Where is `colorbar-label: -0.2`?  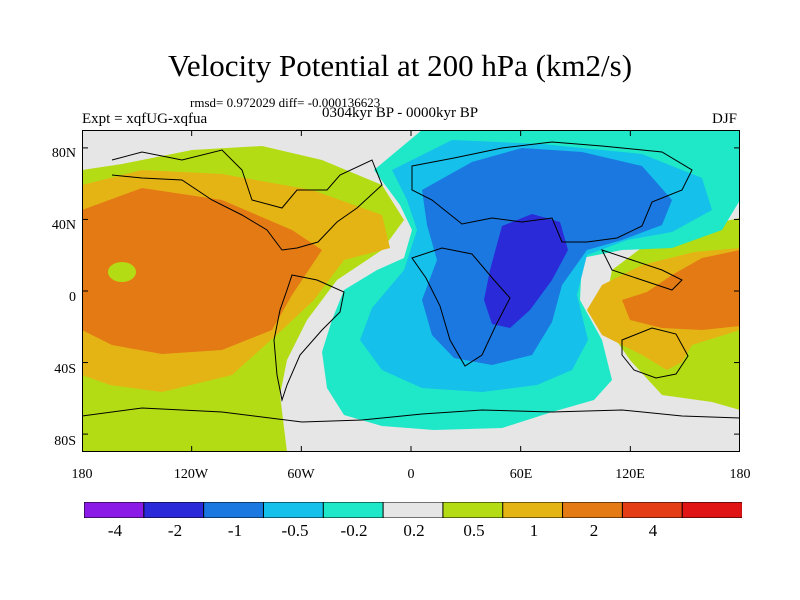
colorbar-label: -0.2 is located at coordinates (354, 530).